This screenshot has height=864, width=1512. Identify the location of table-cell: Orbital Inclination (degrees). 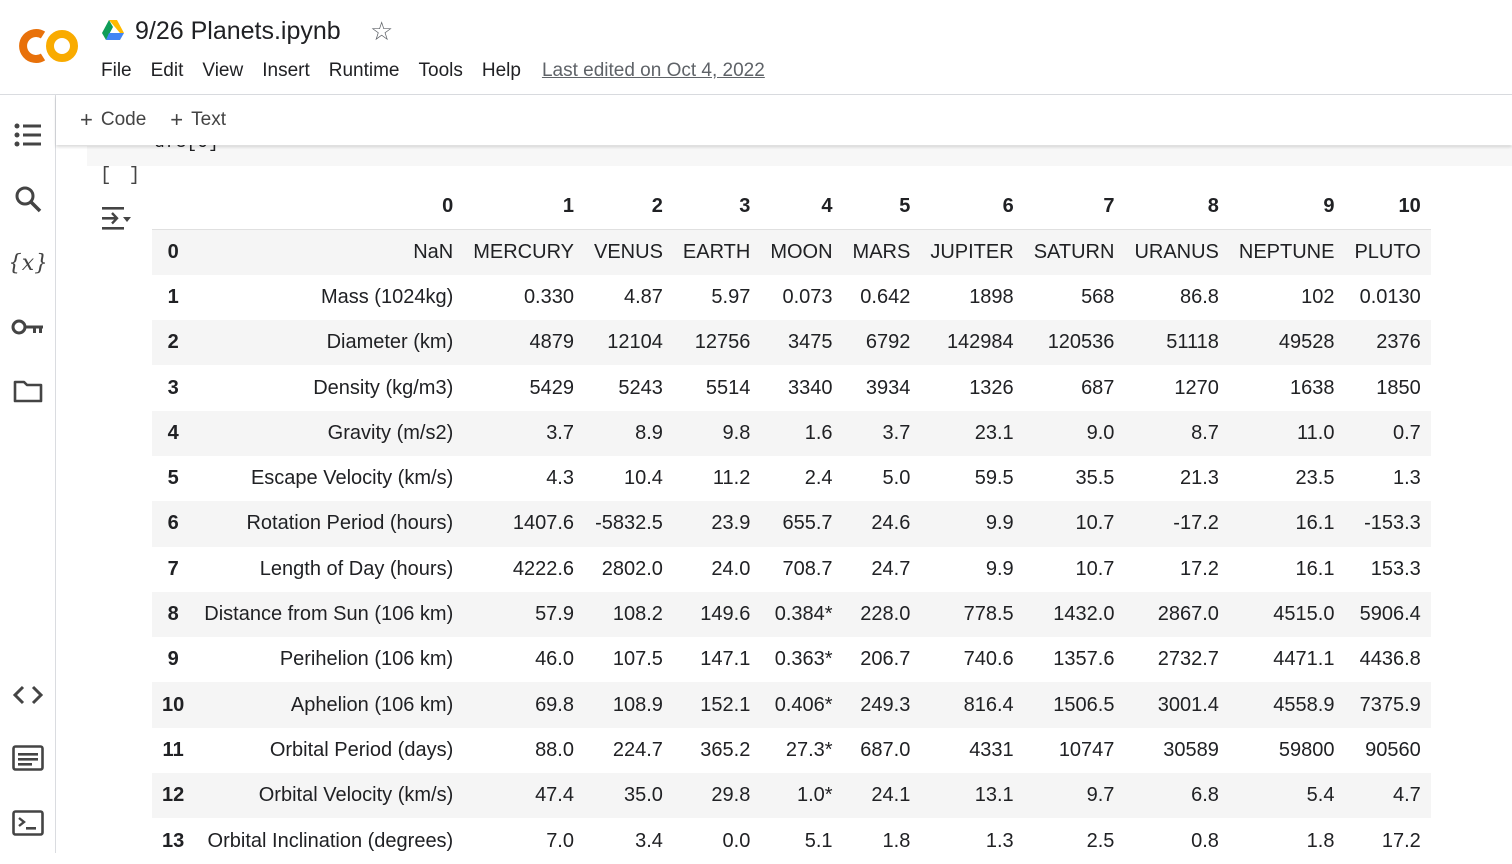
(330, 840).